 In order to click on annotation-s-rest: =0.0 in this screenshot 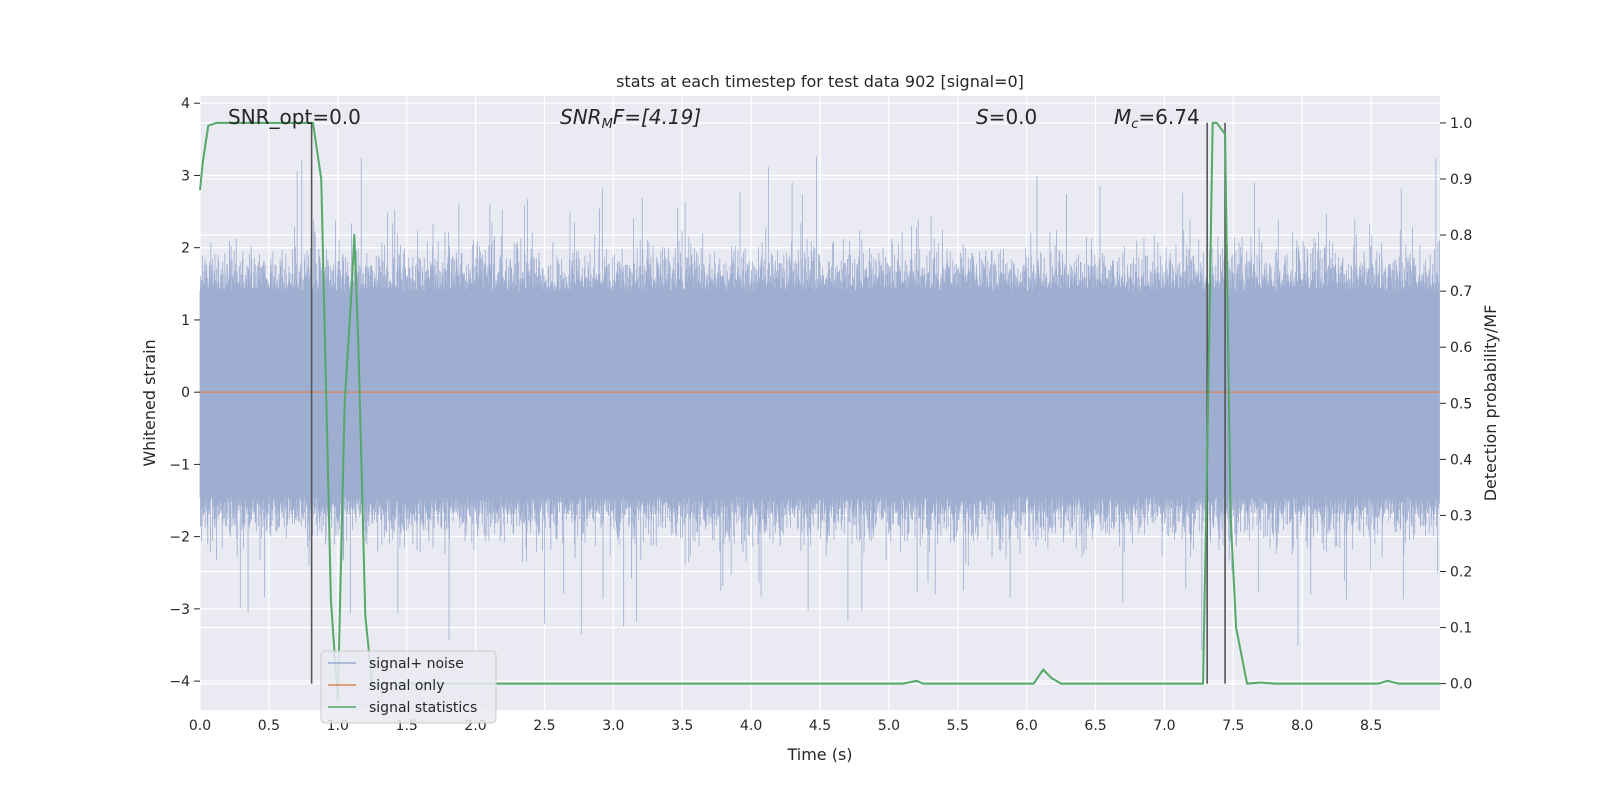, I will do `click(1013, 117)`.